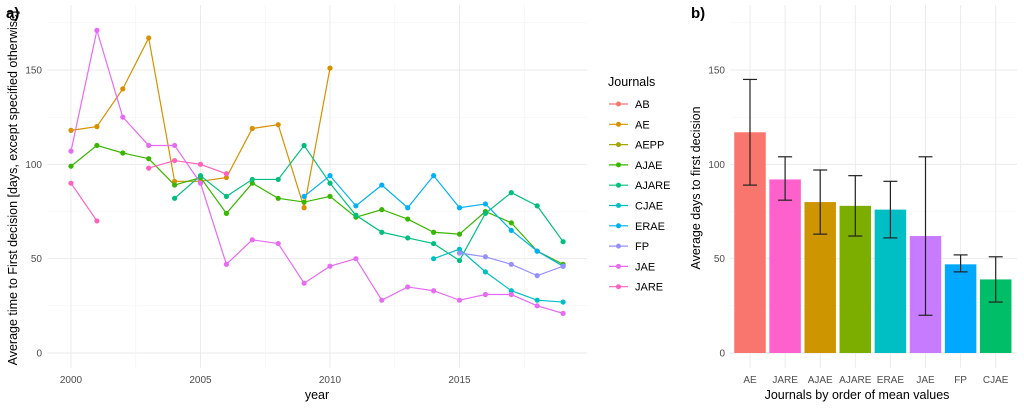 The width and height of the screenshot is (1024, 409). Describe the element at coordinates (857, 395) in the screenshot. I see `x-axis-title-b: Journals by order of mean values` at that location.